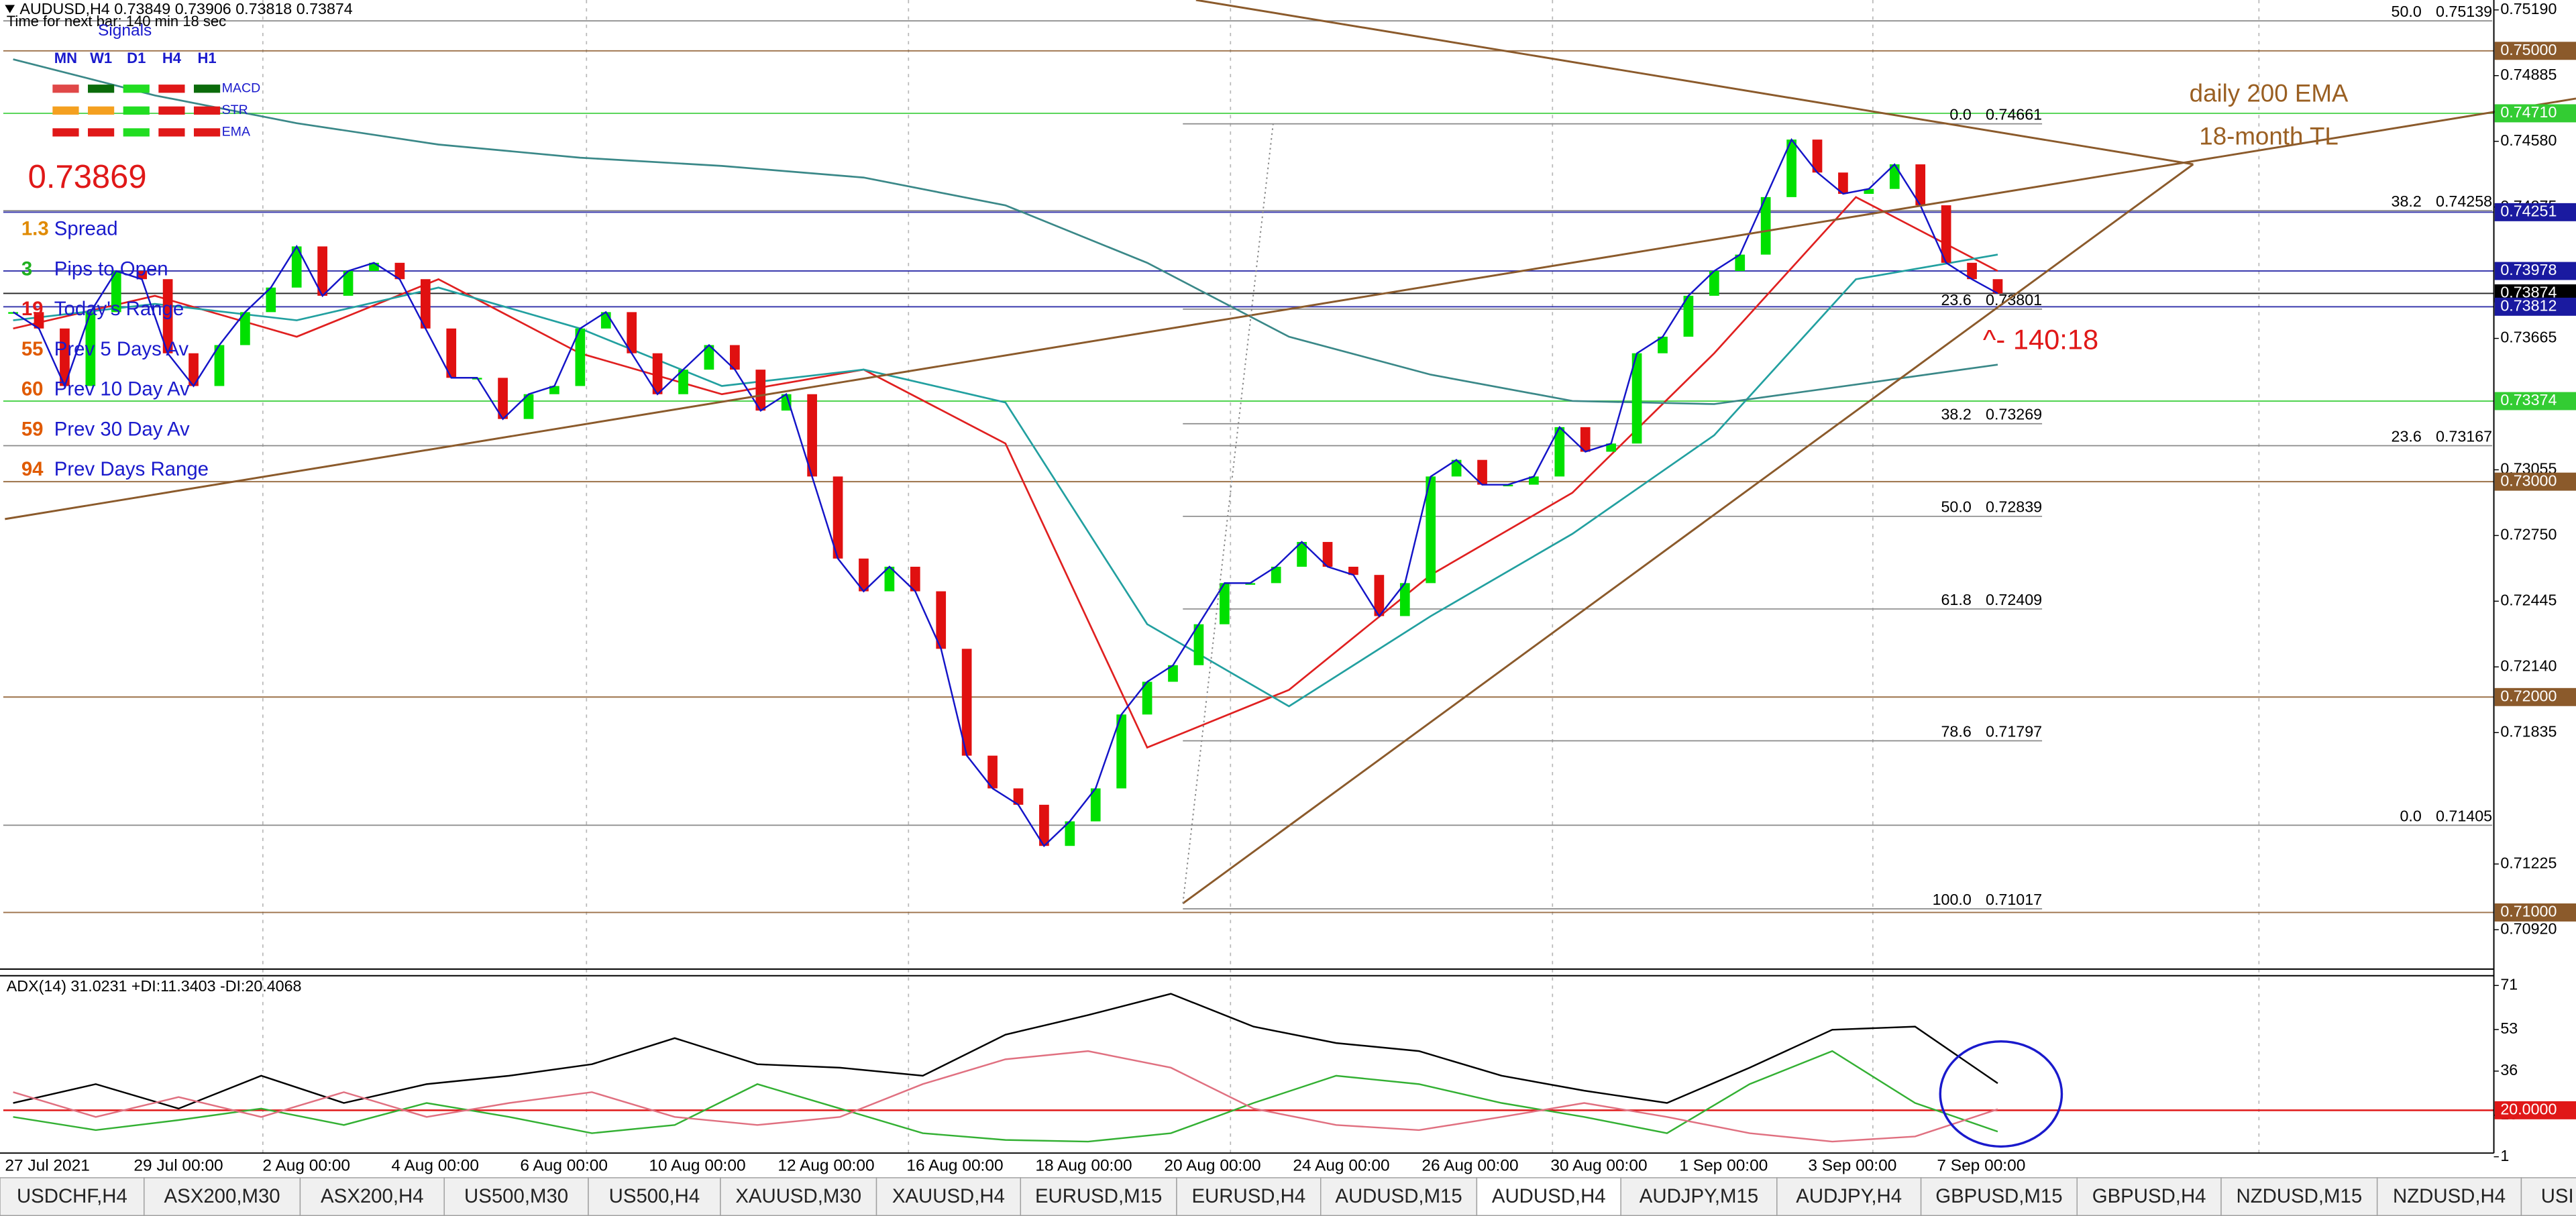  Describe the element at coordinates (2557, 1196) in the screenshot. I see `tab-label: USI` at that location.